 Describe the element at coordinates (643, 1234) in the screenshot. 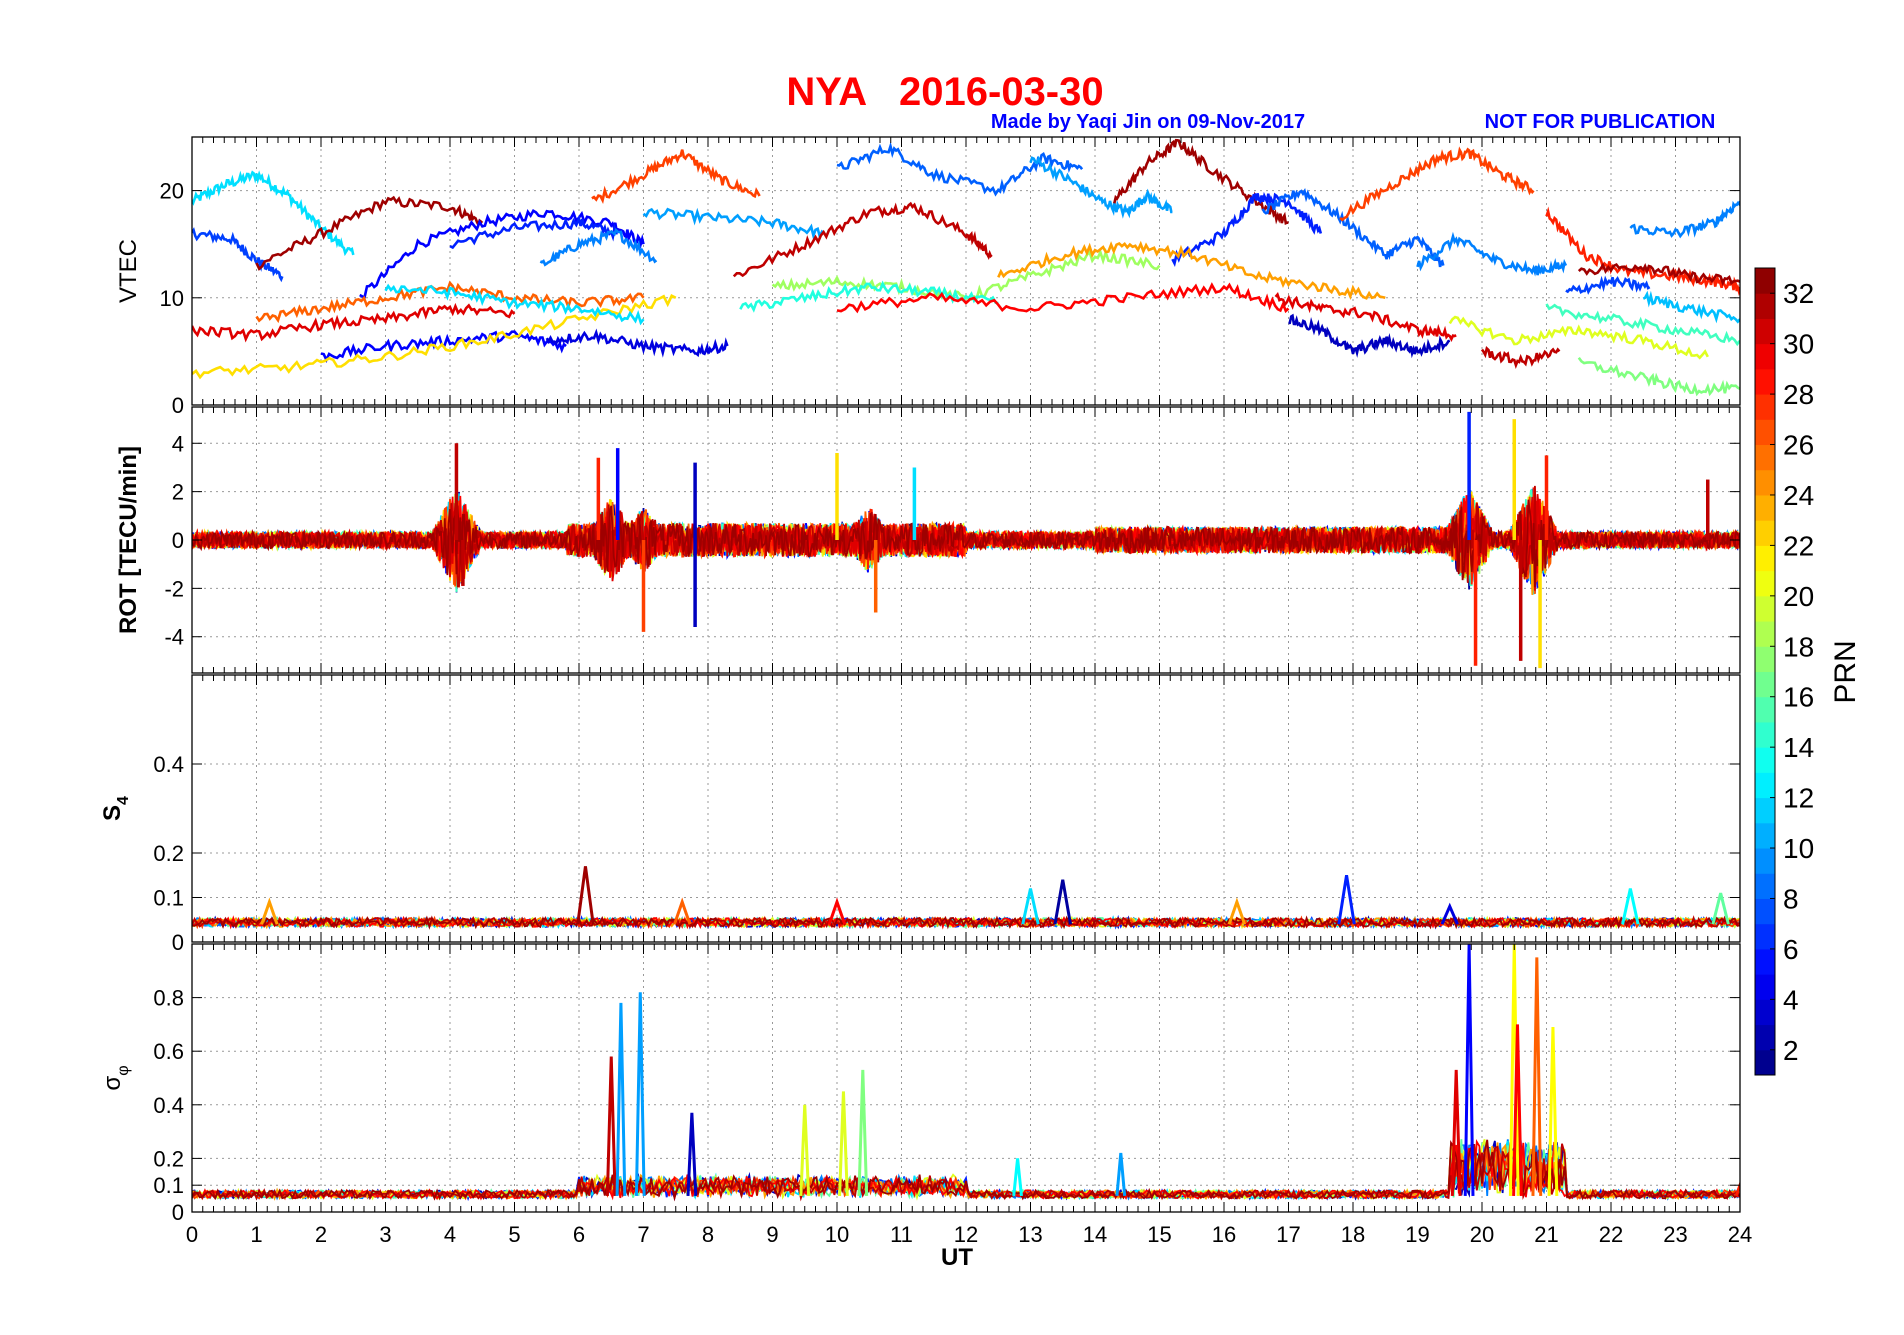

I see `x-tick-label: 7` at that location.